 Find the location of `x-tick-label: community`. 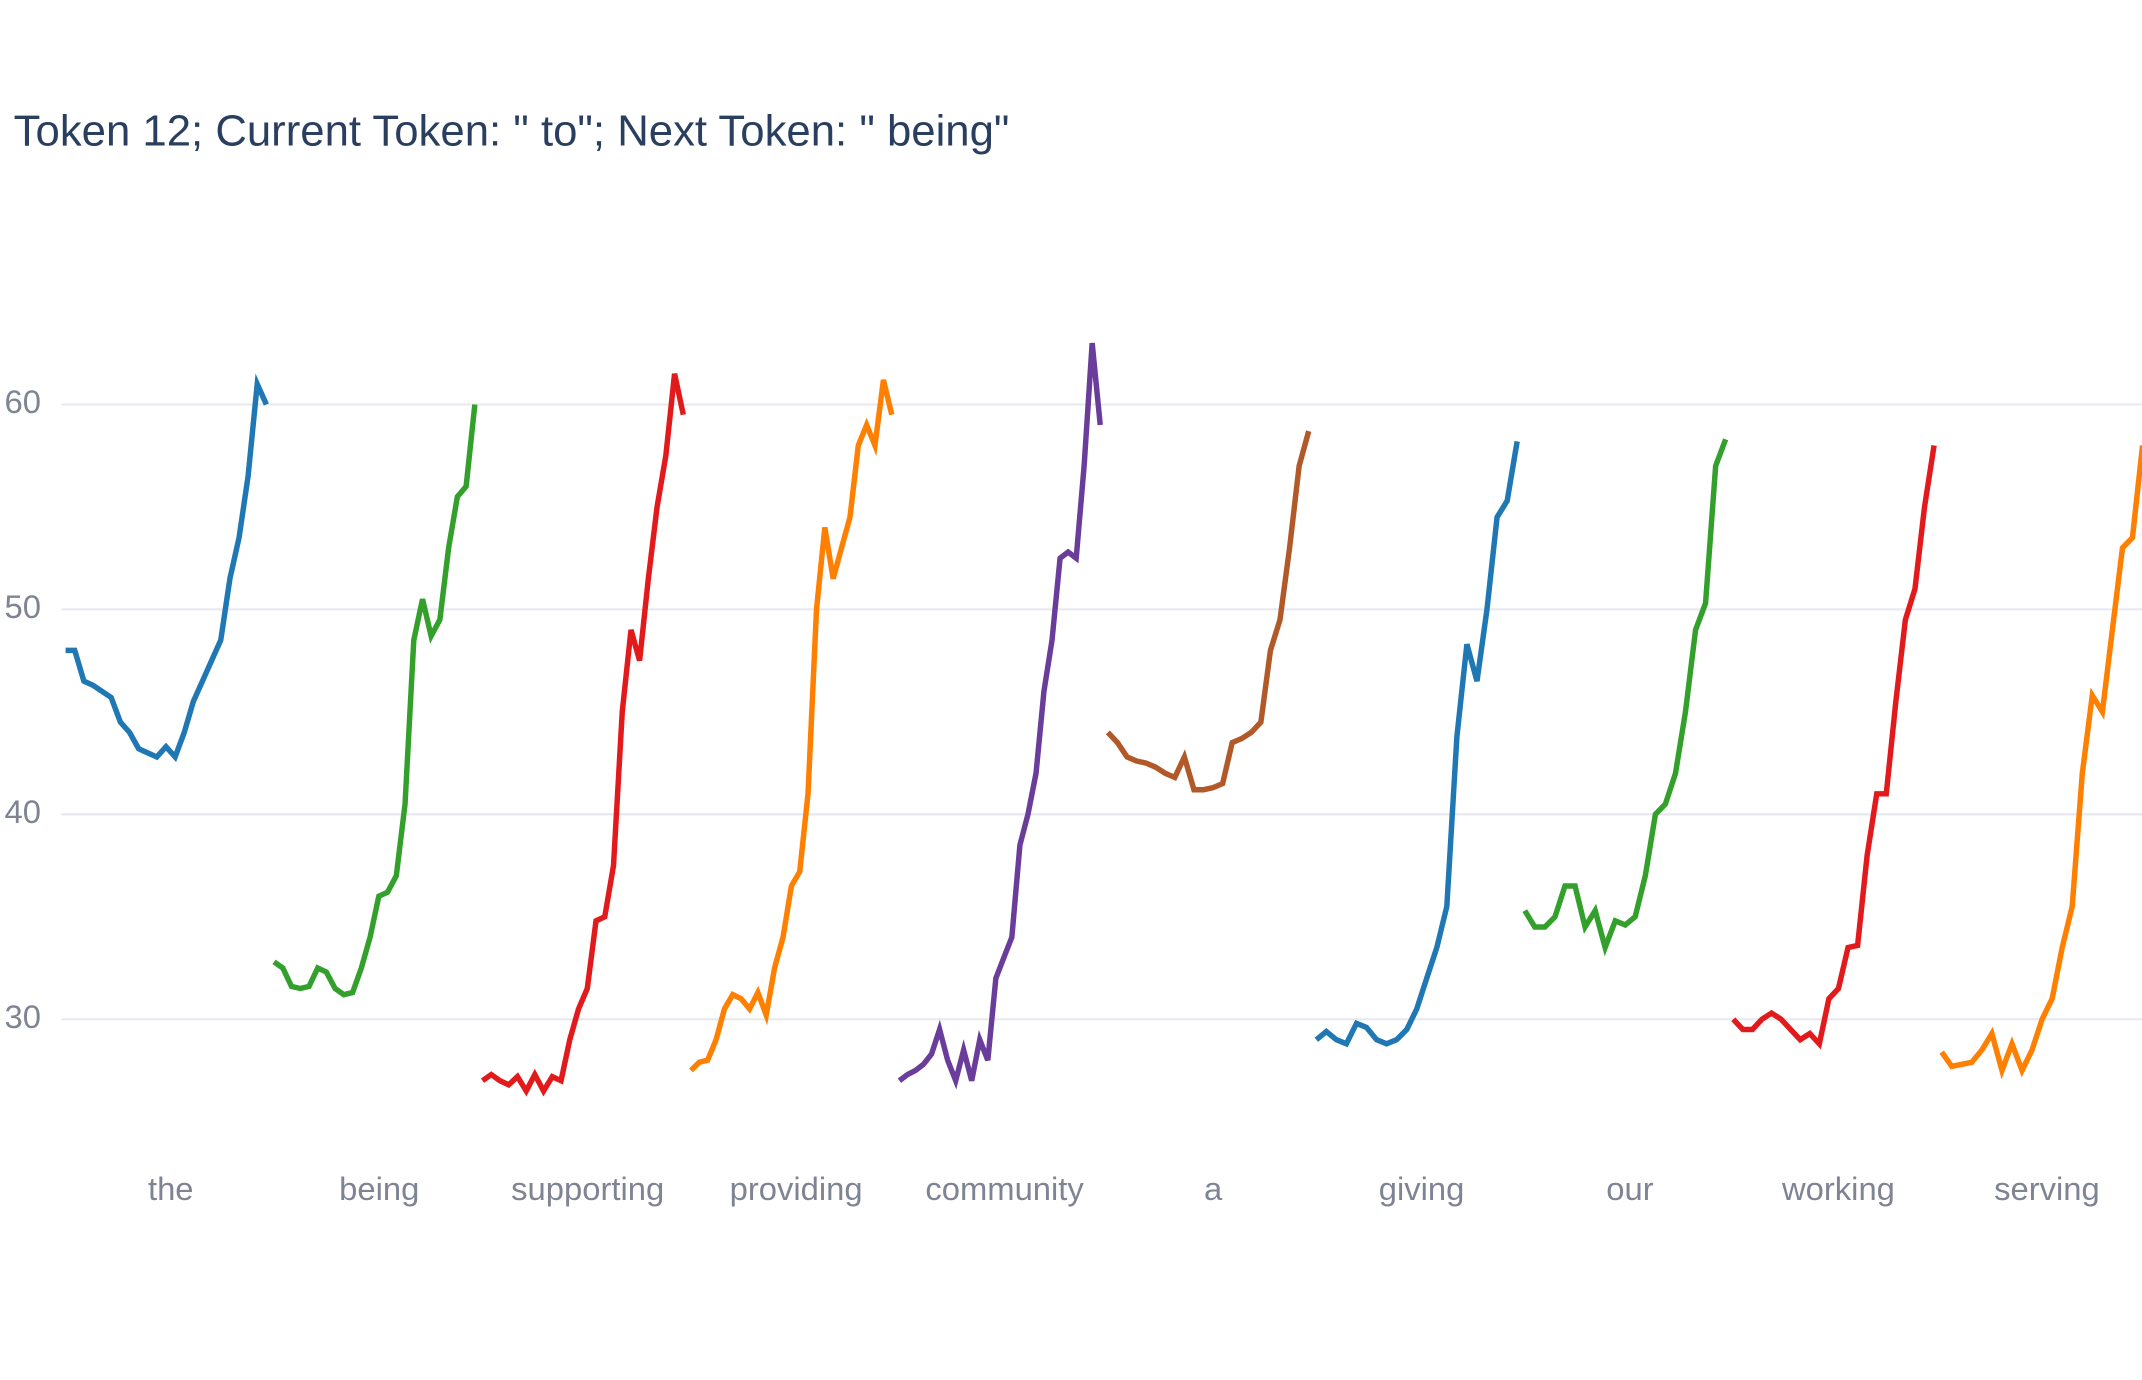

x-tick-label: community is located at coordinates (1004, 1188).